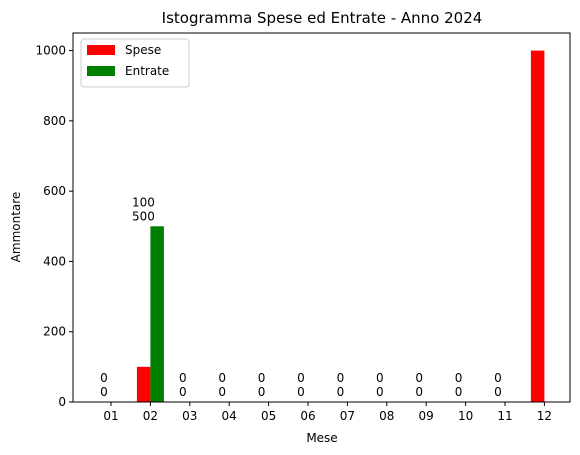  Describe the element at coordinates (322, 18) in the screenshot. I see `chart-title: Istogramma Spese ed Entrate - Anno 2024` at that location.